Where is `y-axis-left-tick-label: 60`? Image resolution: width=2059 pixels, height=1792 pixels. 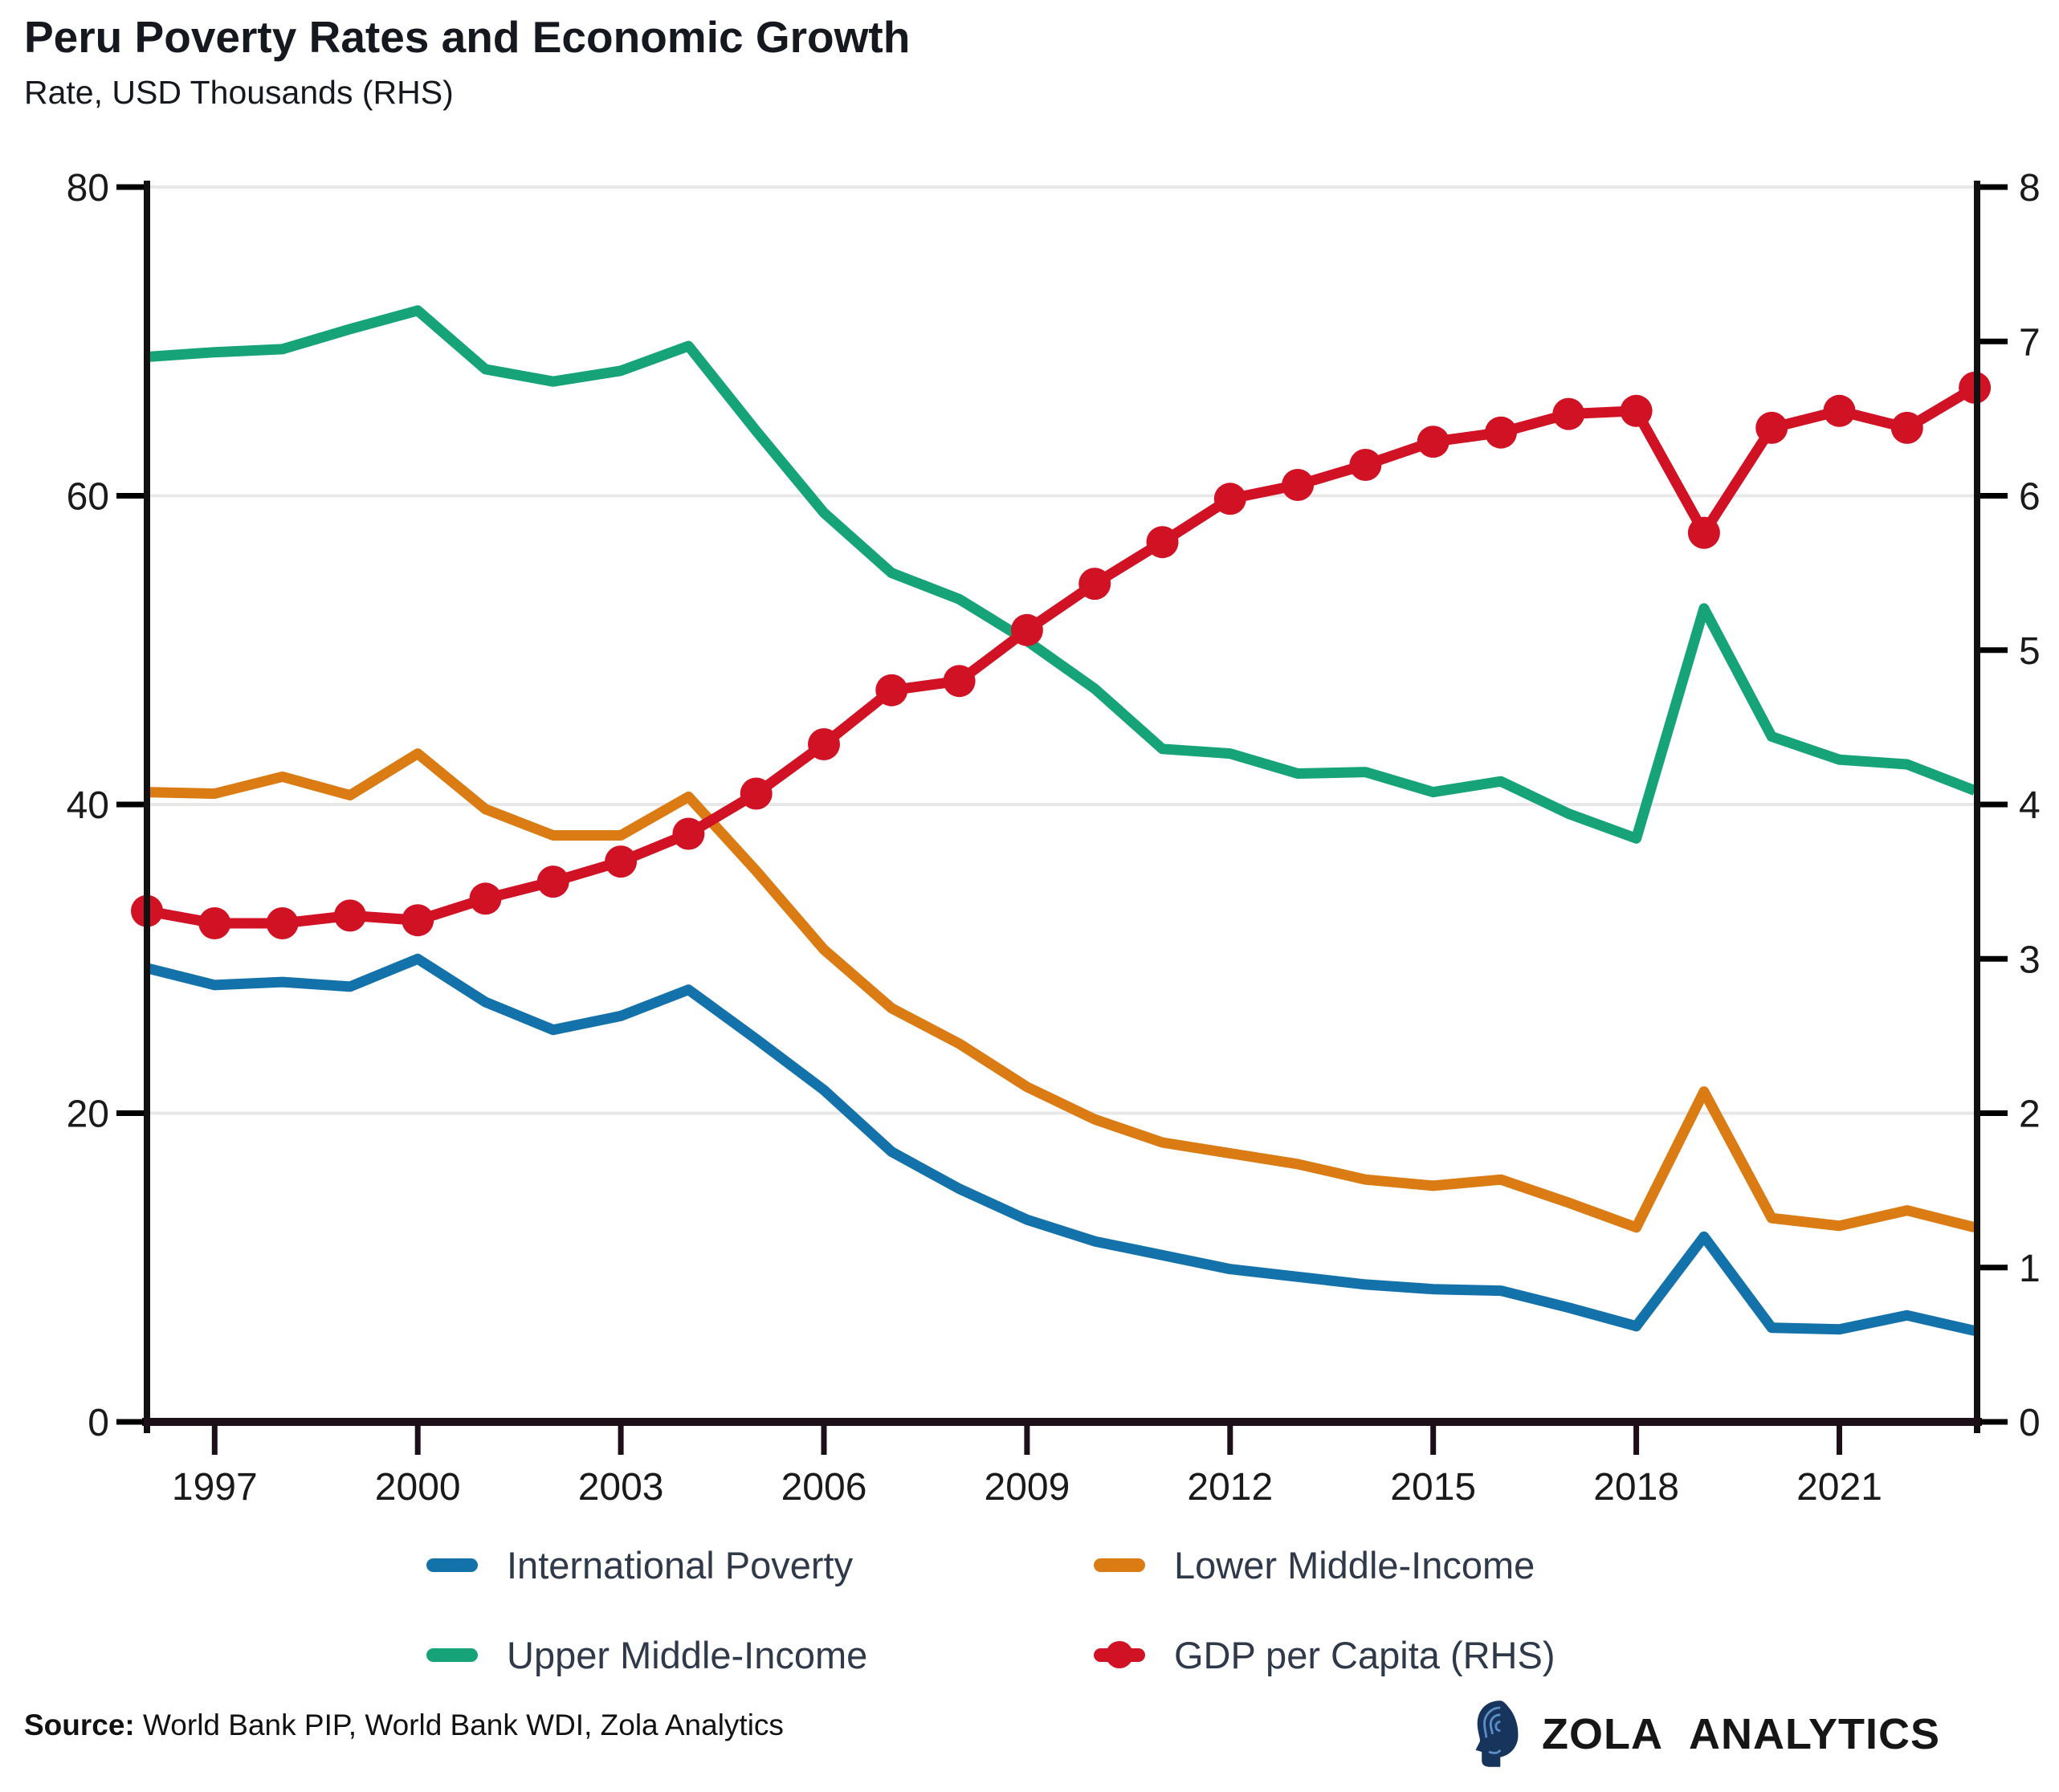
y-axis-left-tick-label: 60 is located at coordinates (88, 497).